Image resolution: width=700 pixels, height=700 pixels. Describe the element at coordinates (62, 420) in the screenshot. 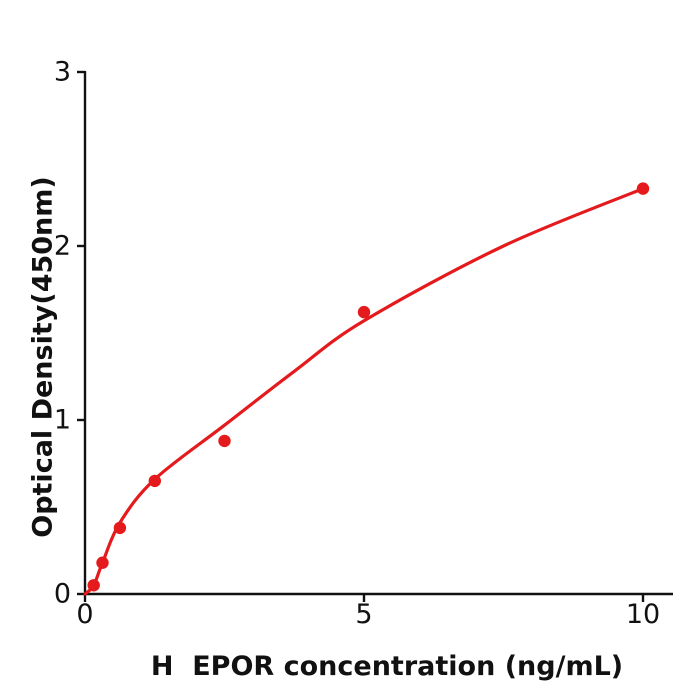

I see `y-tick-label: 1` at that location.